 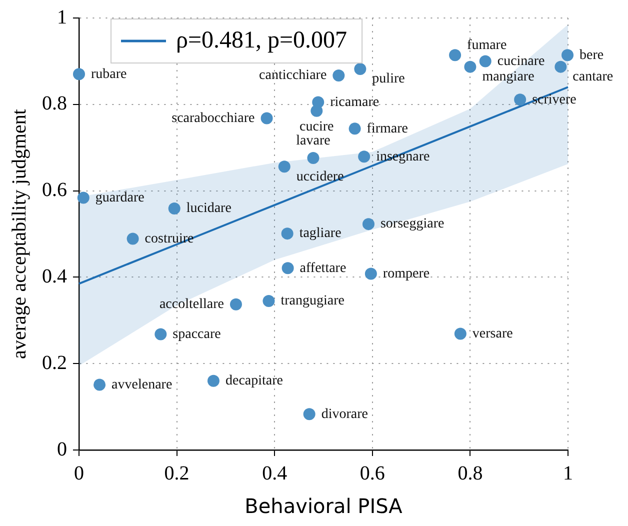 I want to click on annotation: decapitare, so click(x=254, y=381).